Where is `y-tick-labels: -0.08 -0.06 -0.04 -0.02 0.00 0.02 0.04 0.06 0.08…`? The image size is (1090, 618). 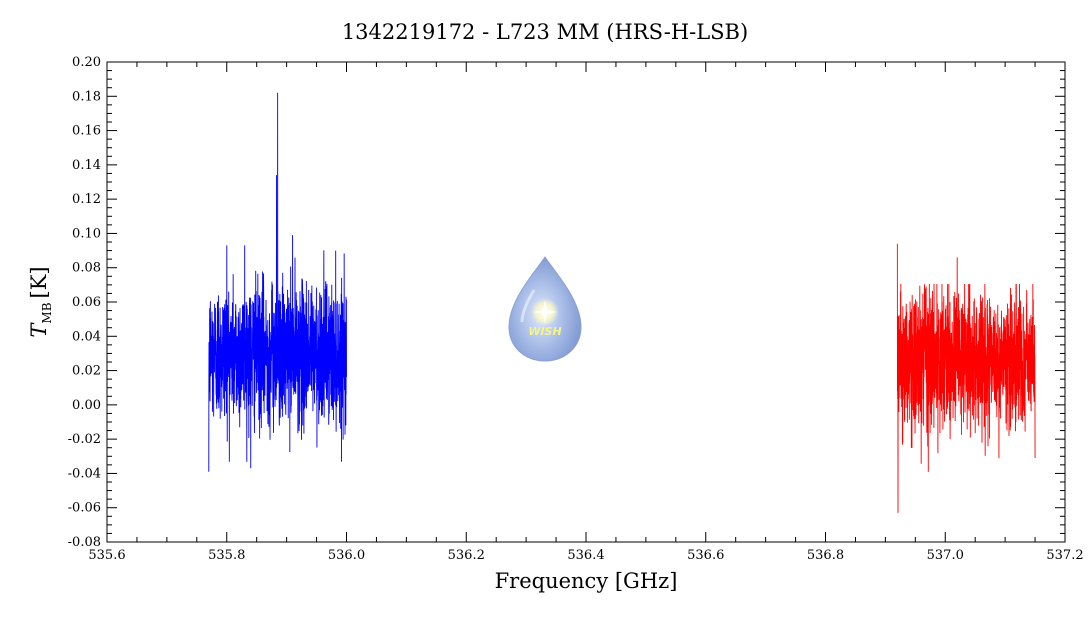
y-tick-labels: -0.08 -0.06 -0.04 -0.02 0.00 0.02 0.04 0.06 0.08… is located at coordinates (84, 302).